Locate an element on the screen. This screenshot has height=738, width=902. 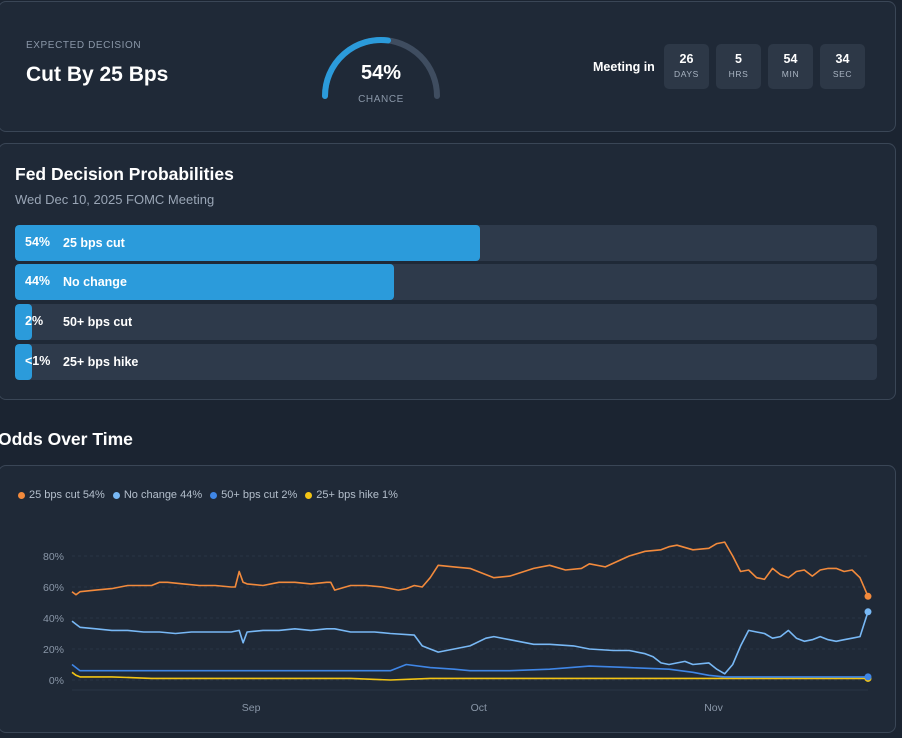
probability-label: No change is located at coordinates (95, 282).